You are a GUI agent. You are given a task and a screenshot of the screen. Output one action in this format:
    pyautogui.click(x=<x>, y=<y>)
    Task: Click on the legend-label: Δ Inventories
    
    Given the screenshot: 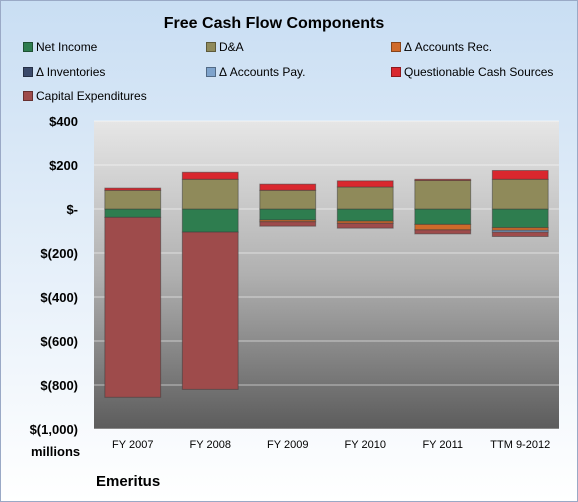 What is the action you would take?
    pyautogui.click(x=71, y=72)
    